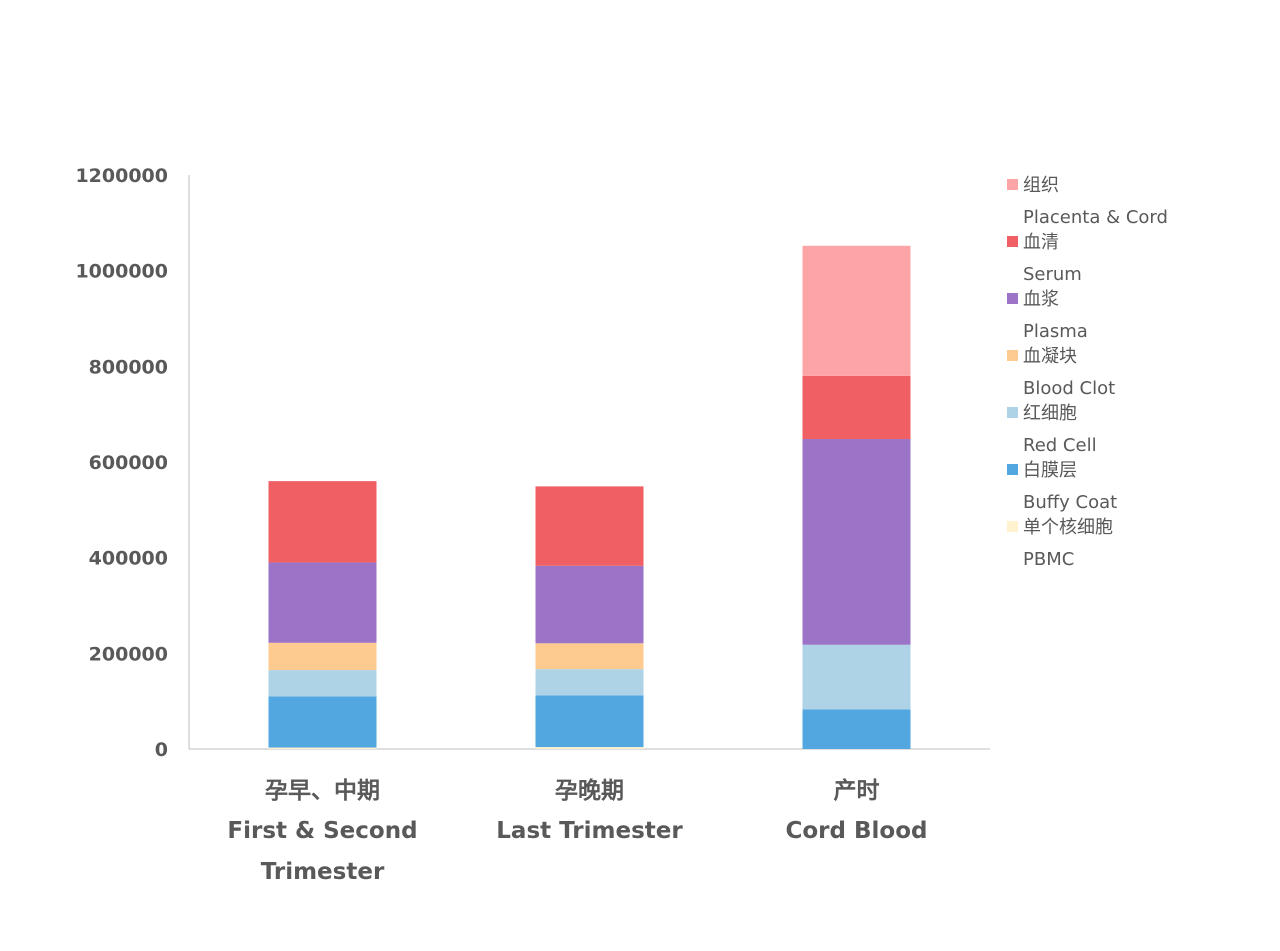  What do you see at coordinates (121, 176) in the screenshot?
I see `y-tick-label: 1200000` at bounding box center [121, 176].